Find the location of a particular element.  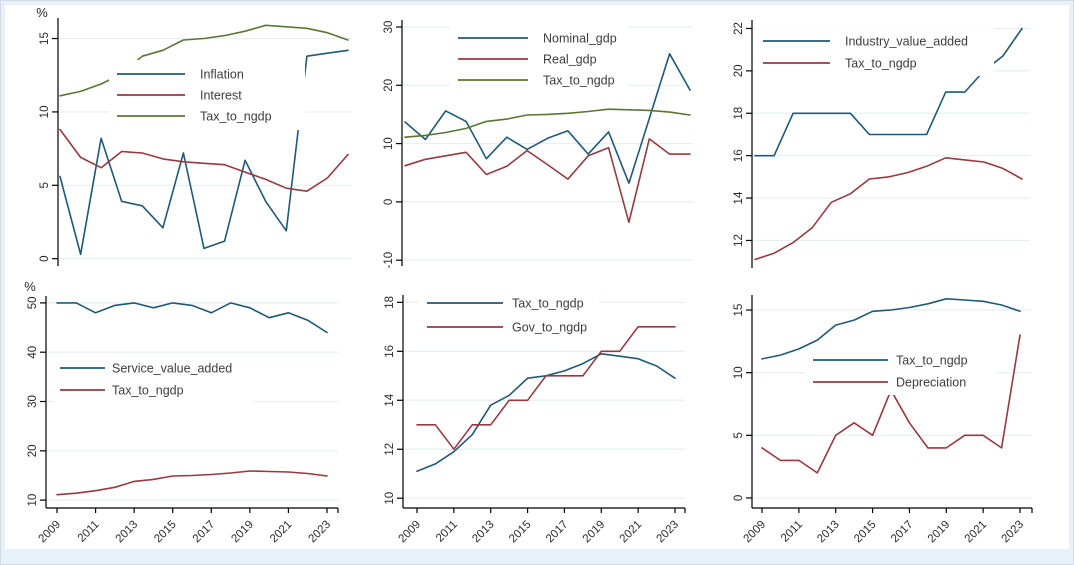

legend-label-Depreciation: Depreciation is located at coordinates (931, 383).